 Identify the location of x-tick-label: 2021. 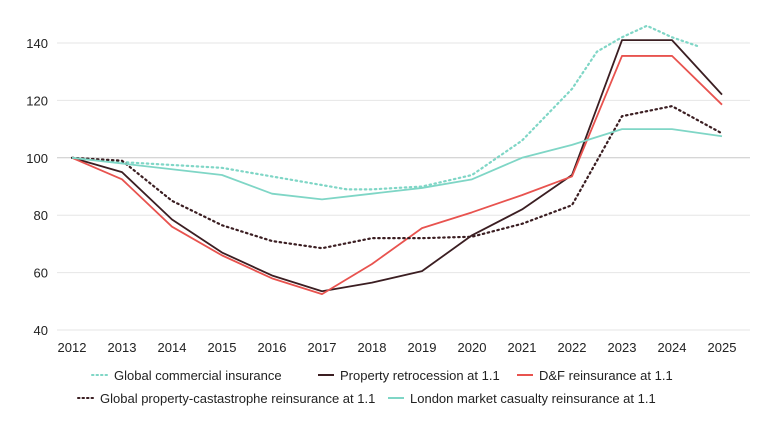
(522, 347).